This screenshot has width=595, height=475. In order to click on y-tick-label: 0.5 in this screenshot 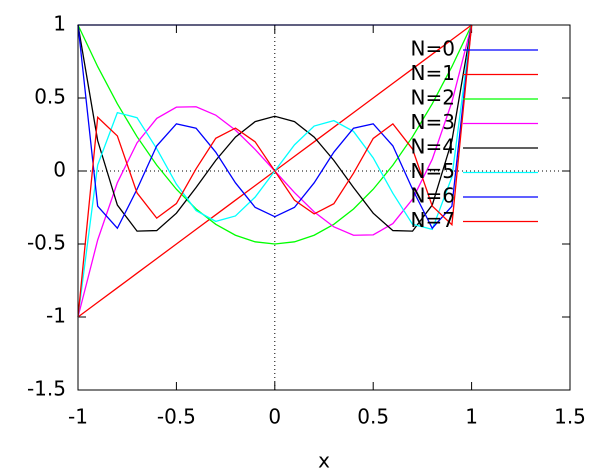, I will do `click(50, 97)`.